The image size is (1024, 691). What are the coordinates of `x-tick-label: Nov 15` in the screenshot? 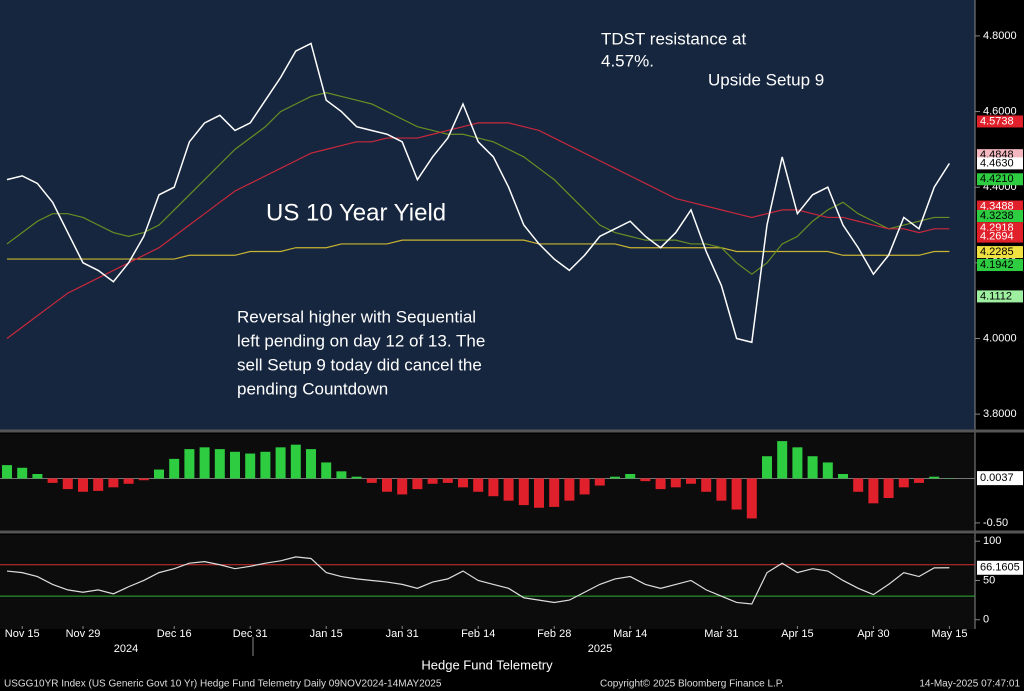 It's located at (22, 634).